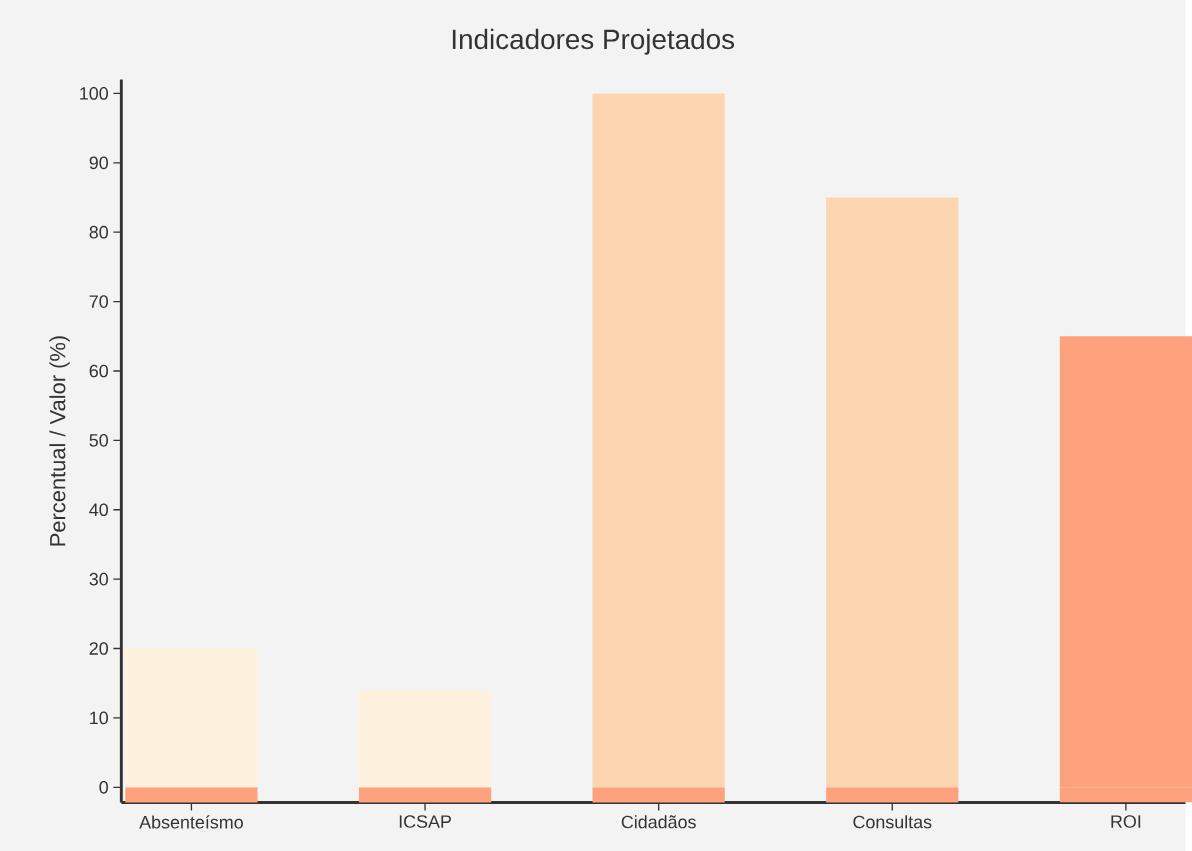 This screenshot has width=1192, height=851. Describe the element at coordinates (98, 440) in the screenshot. I see `y-tick-label: 50` at that location.